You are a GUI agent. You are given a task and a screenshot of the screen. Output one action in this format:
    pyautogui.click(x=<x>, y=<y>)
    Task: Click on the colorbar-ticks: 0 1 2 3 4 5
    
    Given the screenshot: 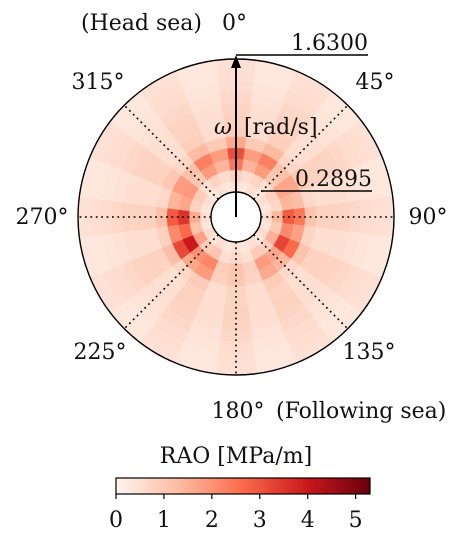 What is the action you would take?
    pyautogui.click(x=236, y=513)
    